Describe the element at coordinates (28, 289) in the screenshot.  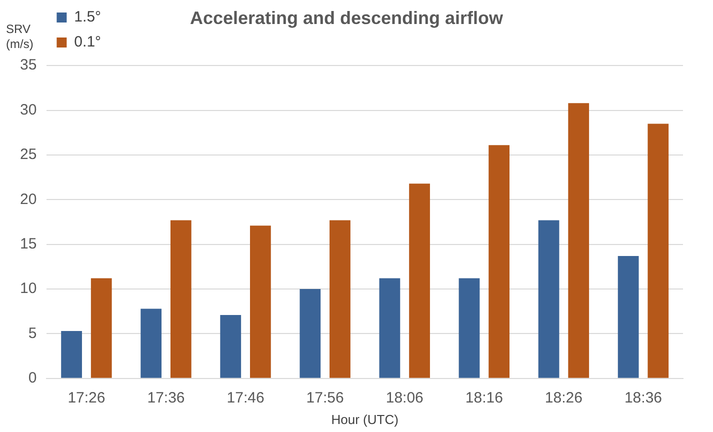
I see `y-tick-label: 10` at that location.